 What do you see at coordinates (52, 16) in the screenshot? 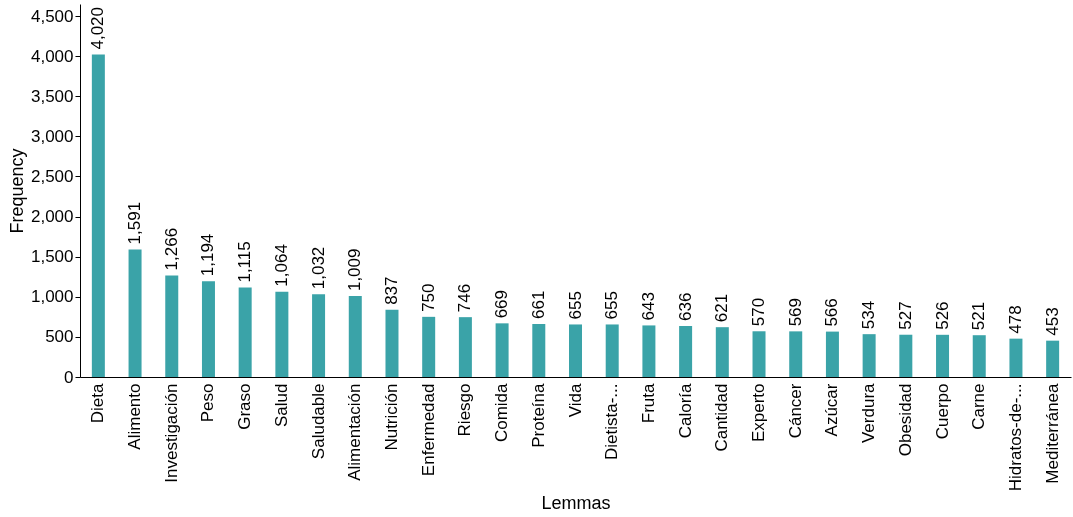
I see `y-tick-label: 4,500` at bounding box center [52, 16].